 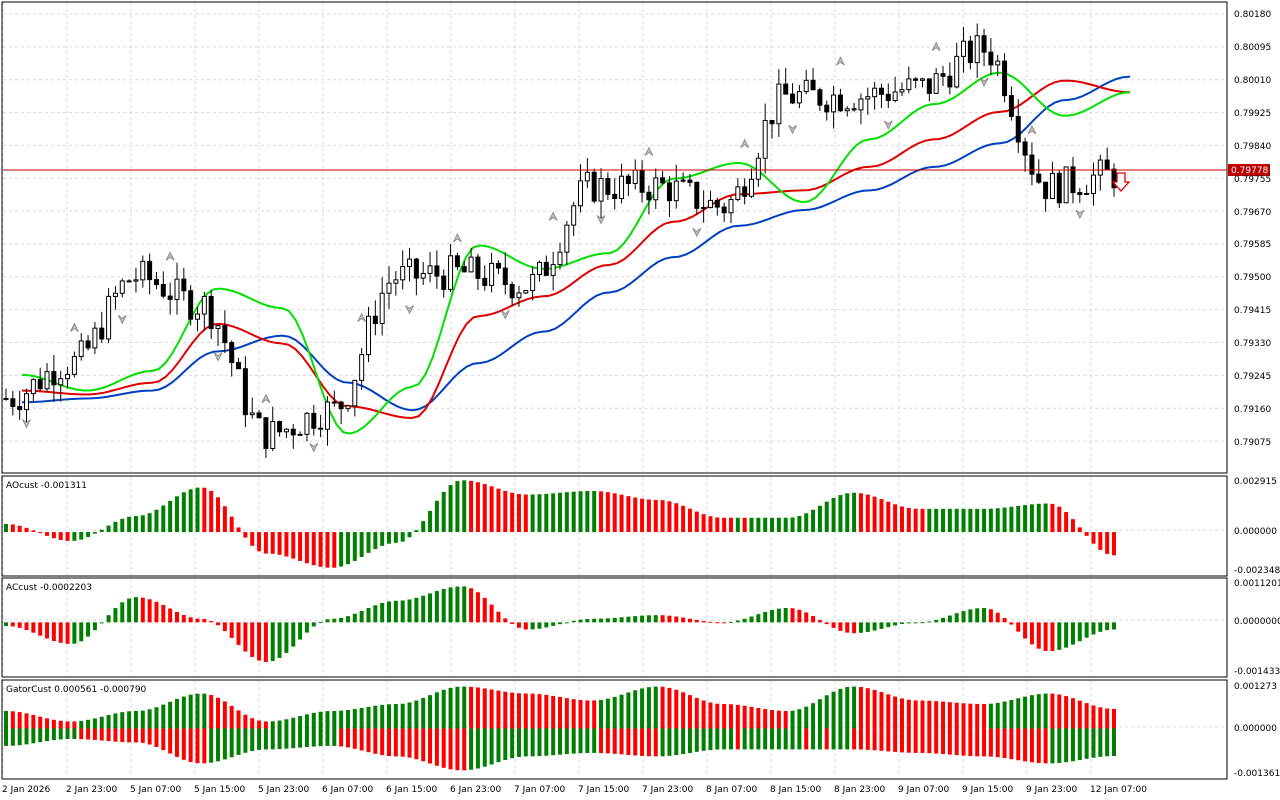 I want to click on price-label: 0.79415, so click(x=1252, y=311).